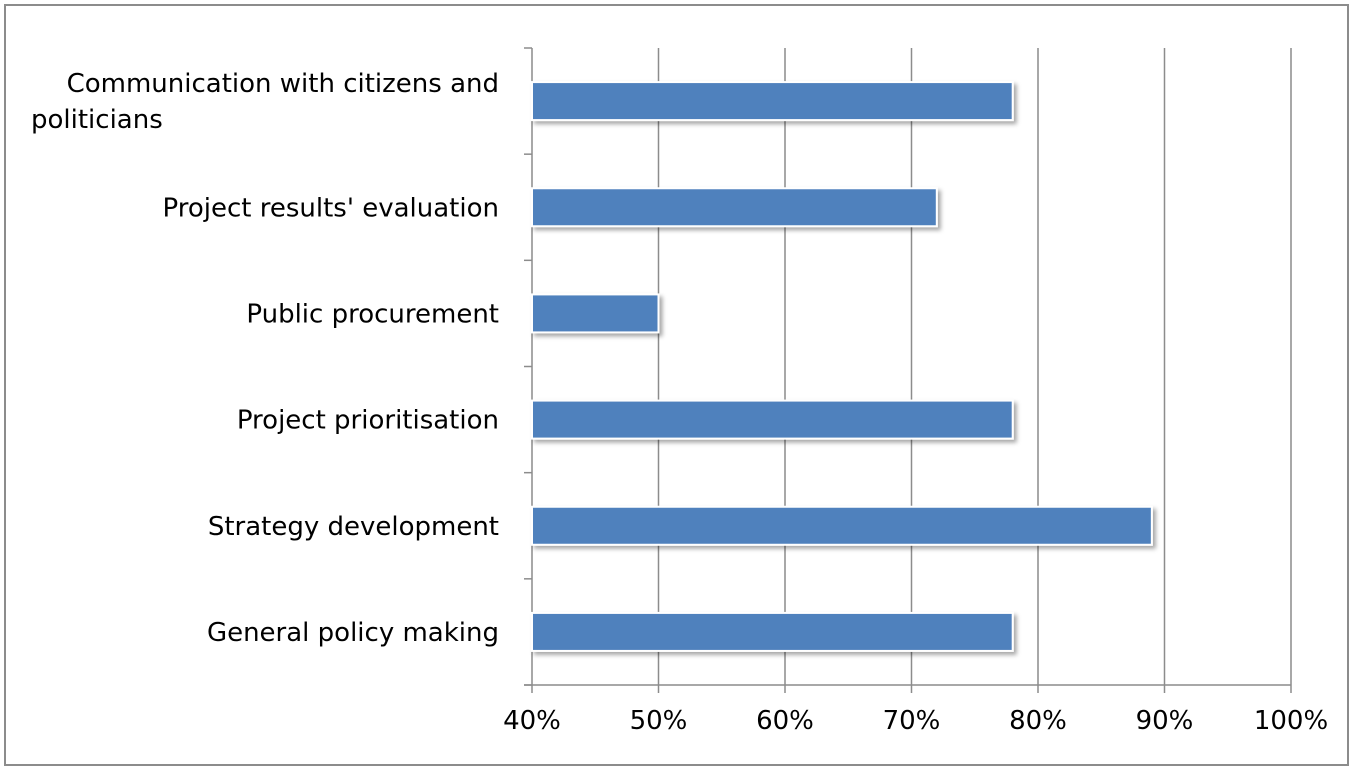 Image resolution: width=1353 pixels, height=770 pixels. What do you see at coordinates (331, 208) in the screenshot?
I see `category-label: Project results' evaluation` at bounding box center [331, 208].